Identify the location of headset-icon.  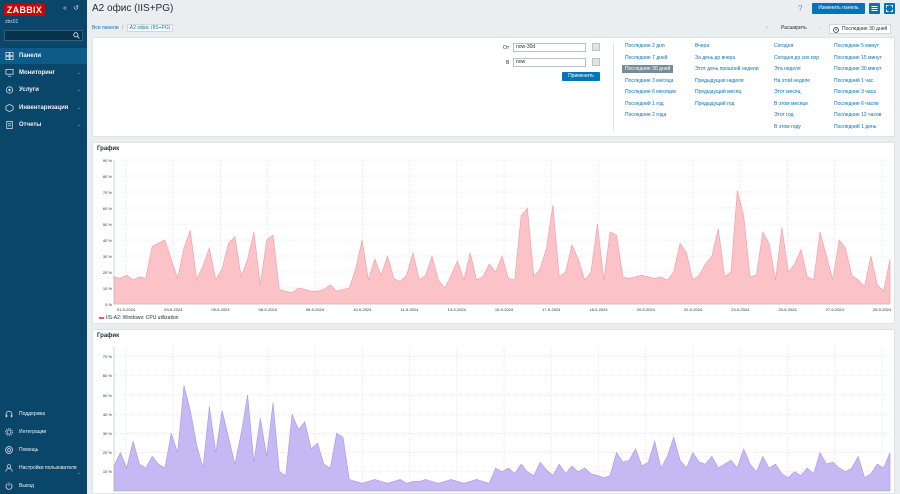
(9, 414).